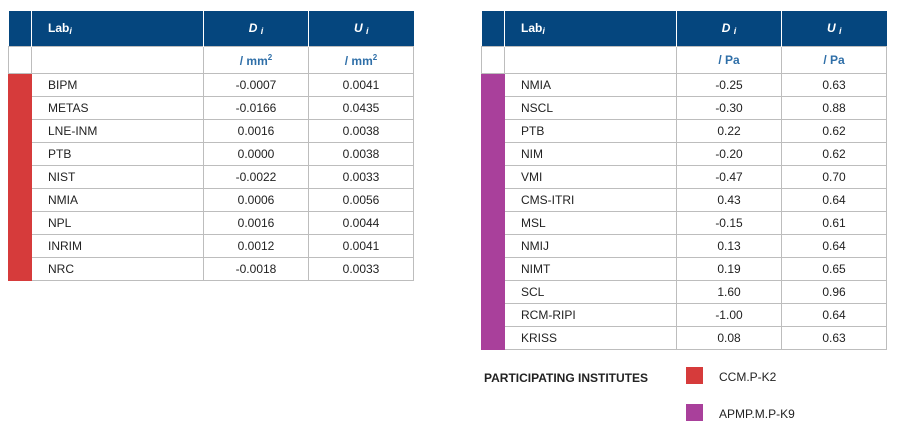  What do you see at coordinates (729, 131) in the screenshot?
I see `d-value-cell: 0.22` at bounding box center [729, 131].